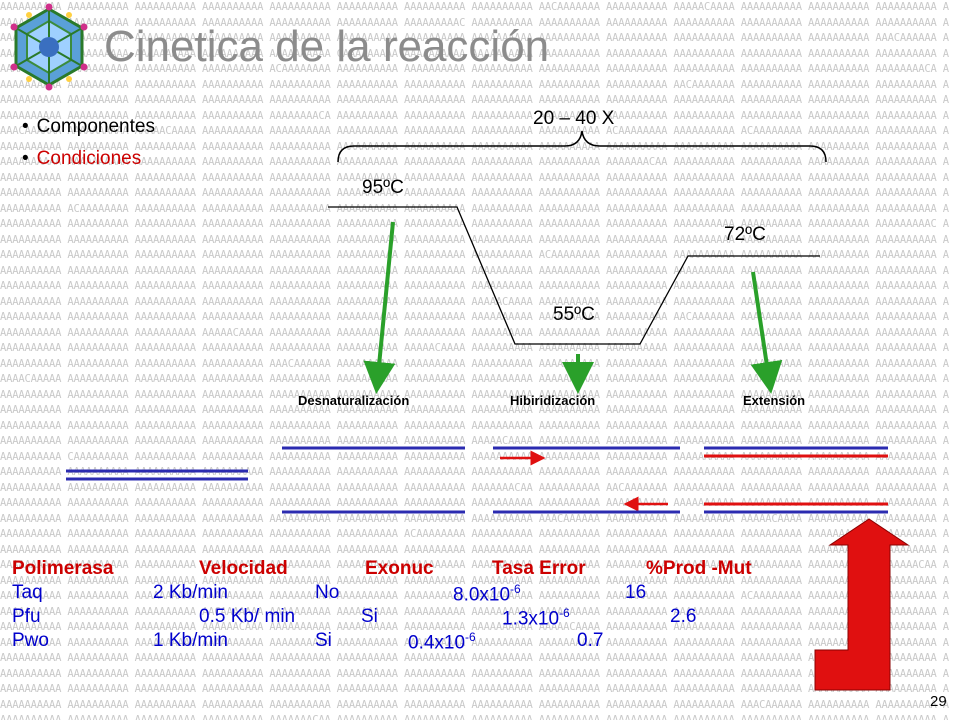  I want to click on step-label-denaturation: Desnaturalización, so click(353, 400).